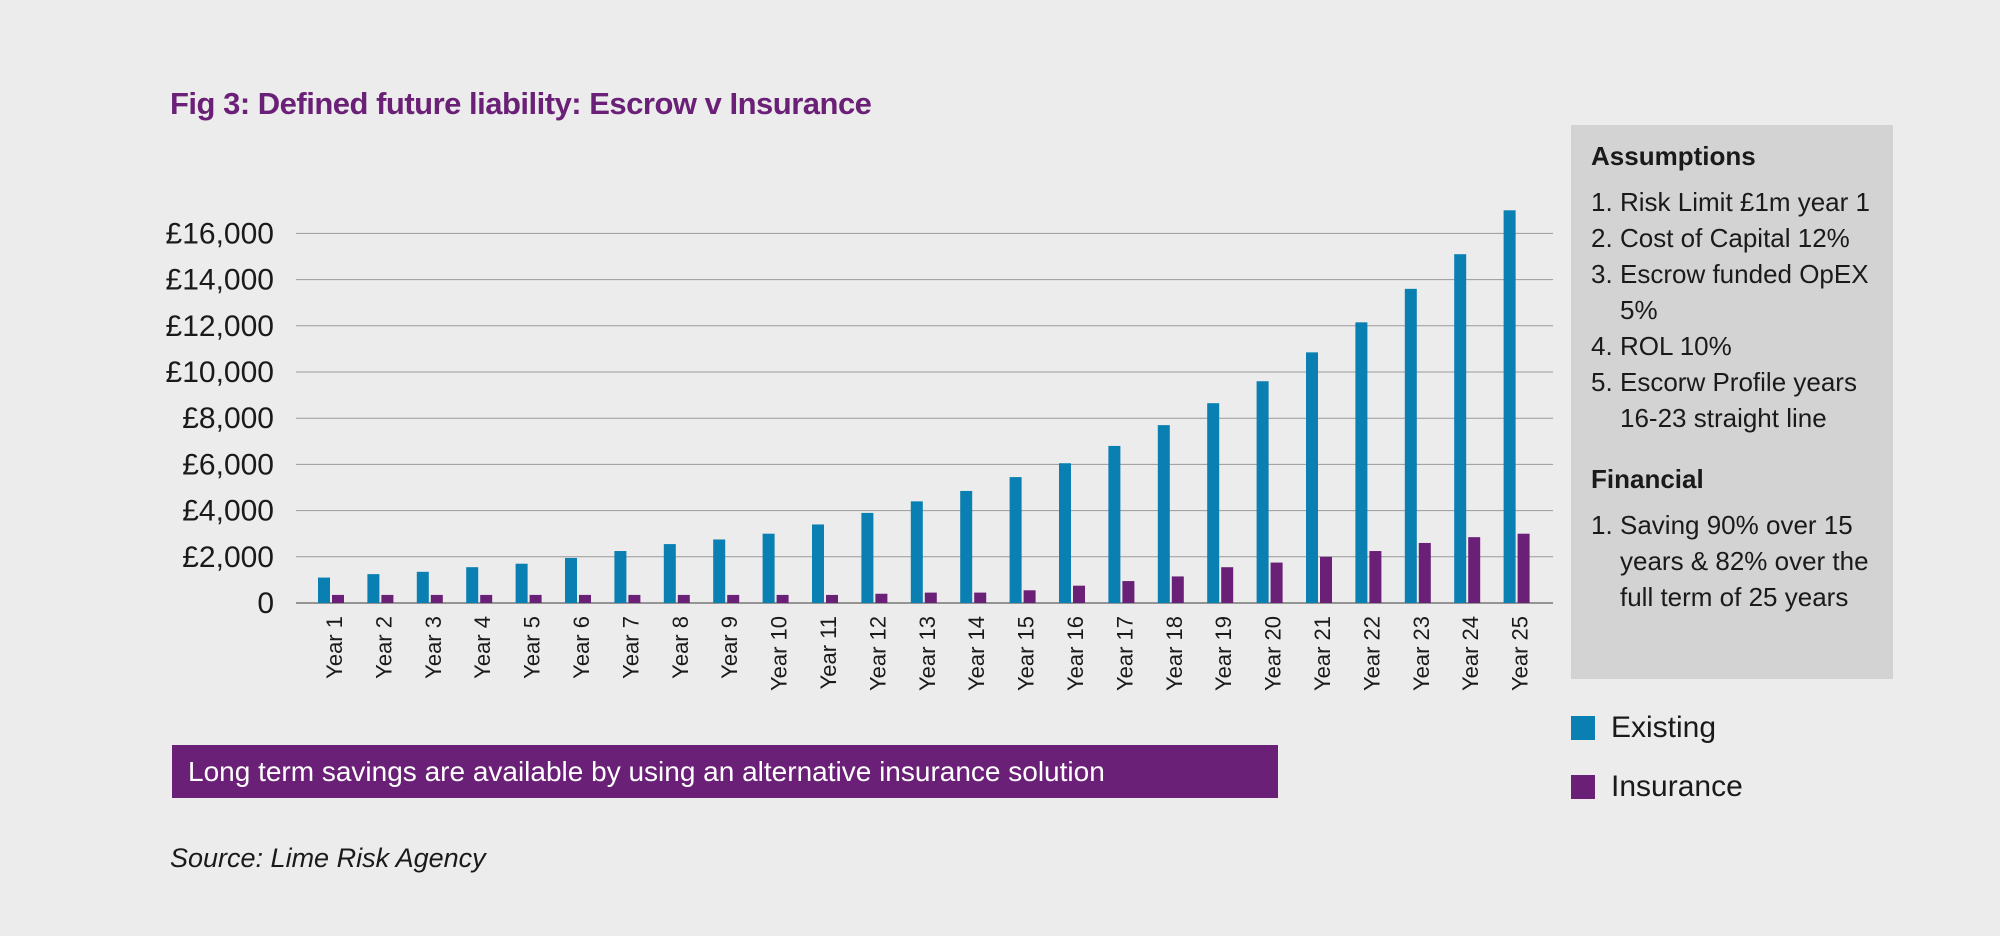 This screenshot has width=2000, height=936. What do you see at coordinates (1602, 382) in the screenshot?
I see `assumption-number: 5.` at bounding box center [1602, 382].